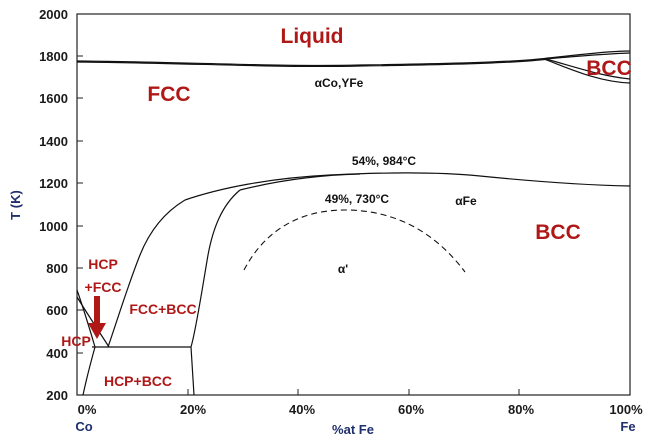 This screenshot has height=441, width=651. What do you see at coordinates (168, 94) in the screenshot?
I see `label-fcc: FCC` at bounding box center [168, 94].